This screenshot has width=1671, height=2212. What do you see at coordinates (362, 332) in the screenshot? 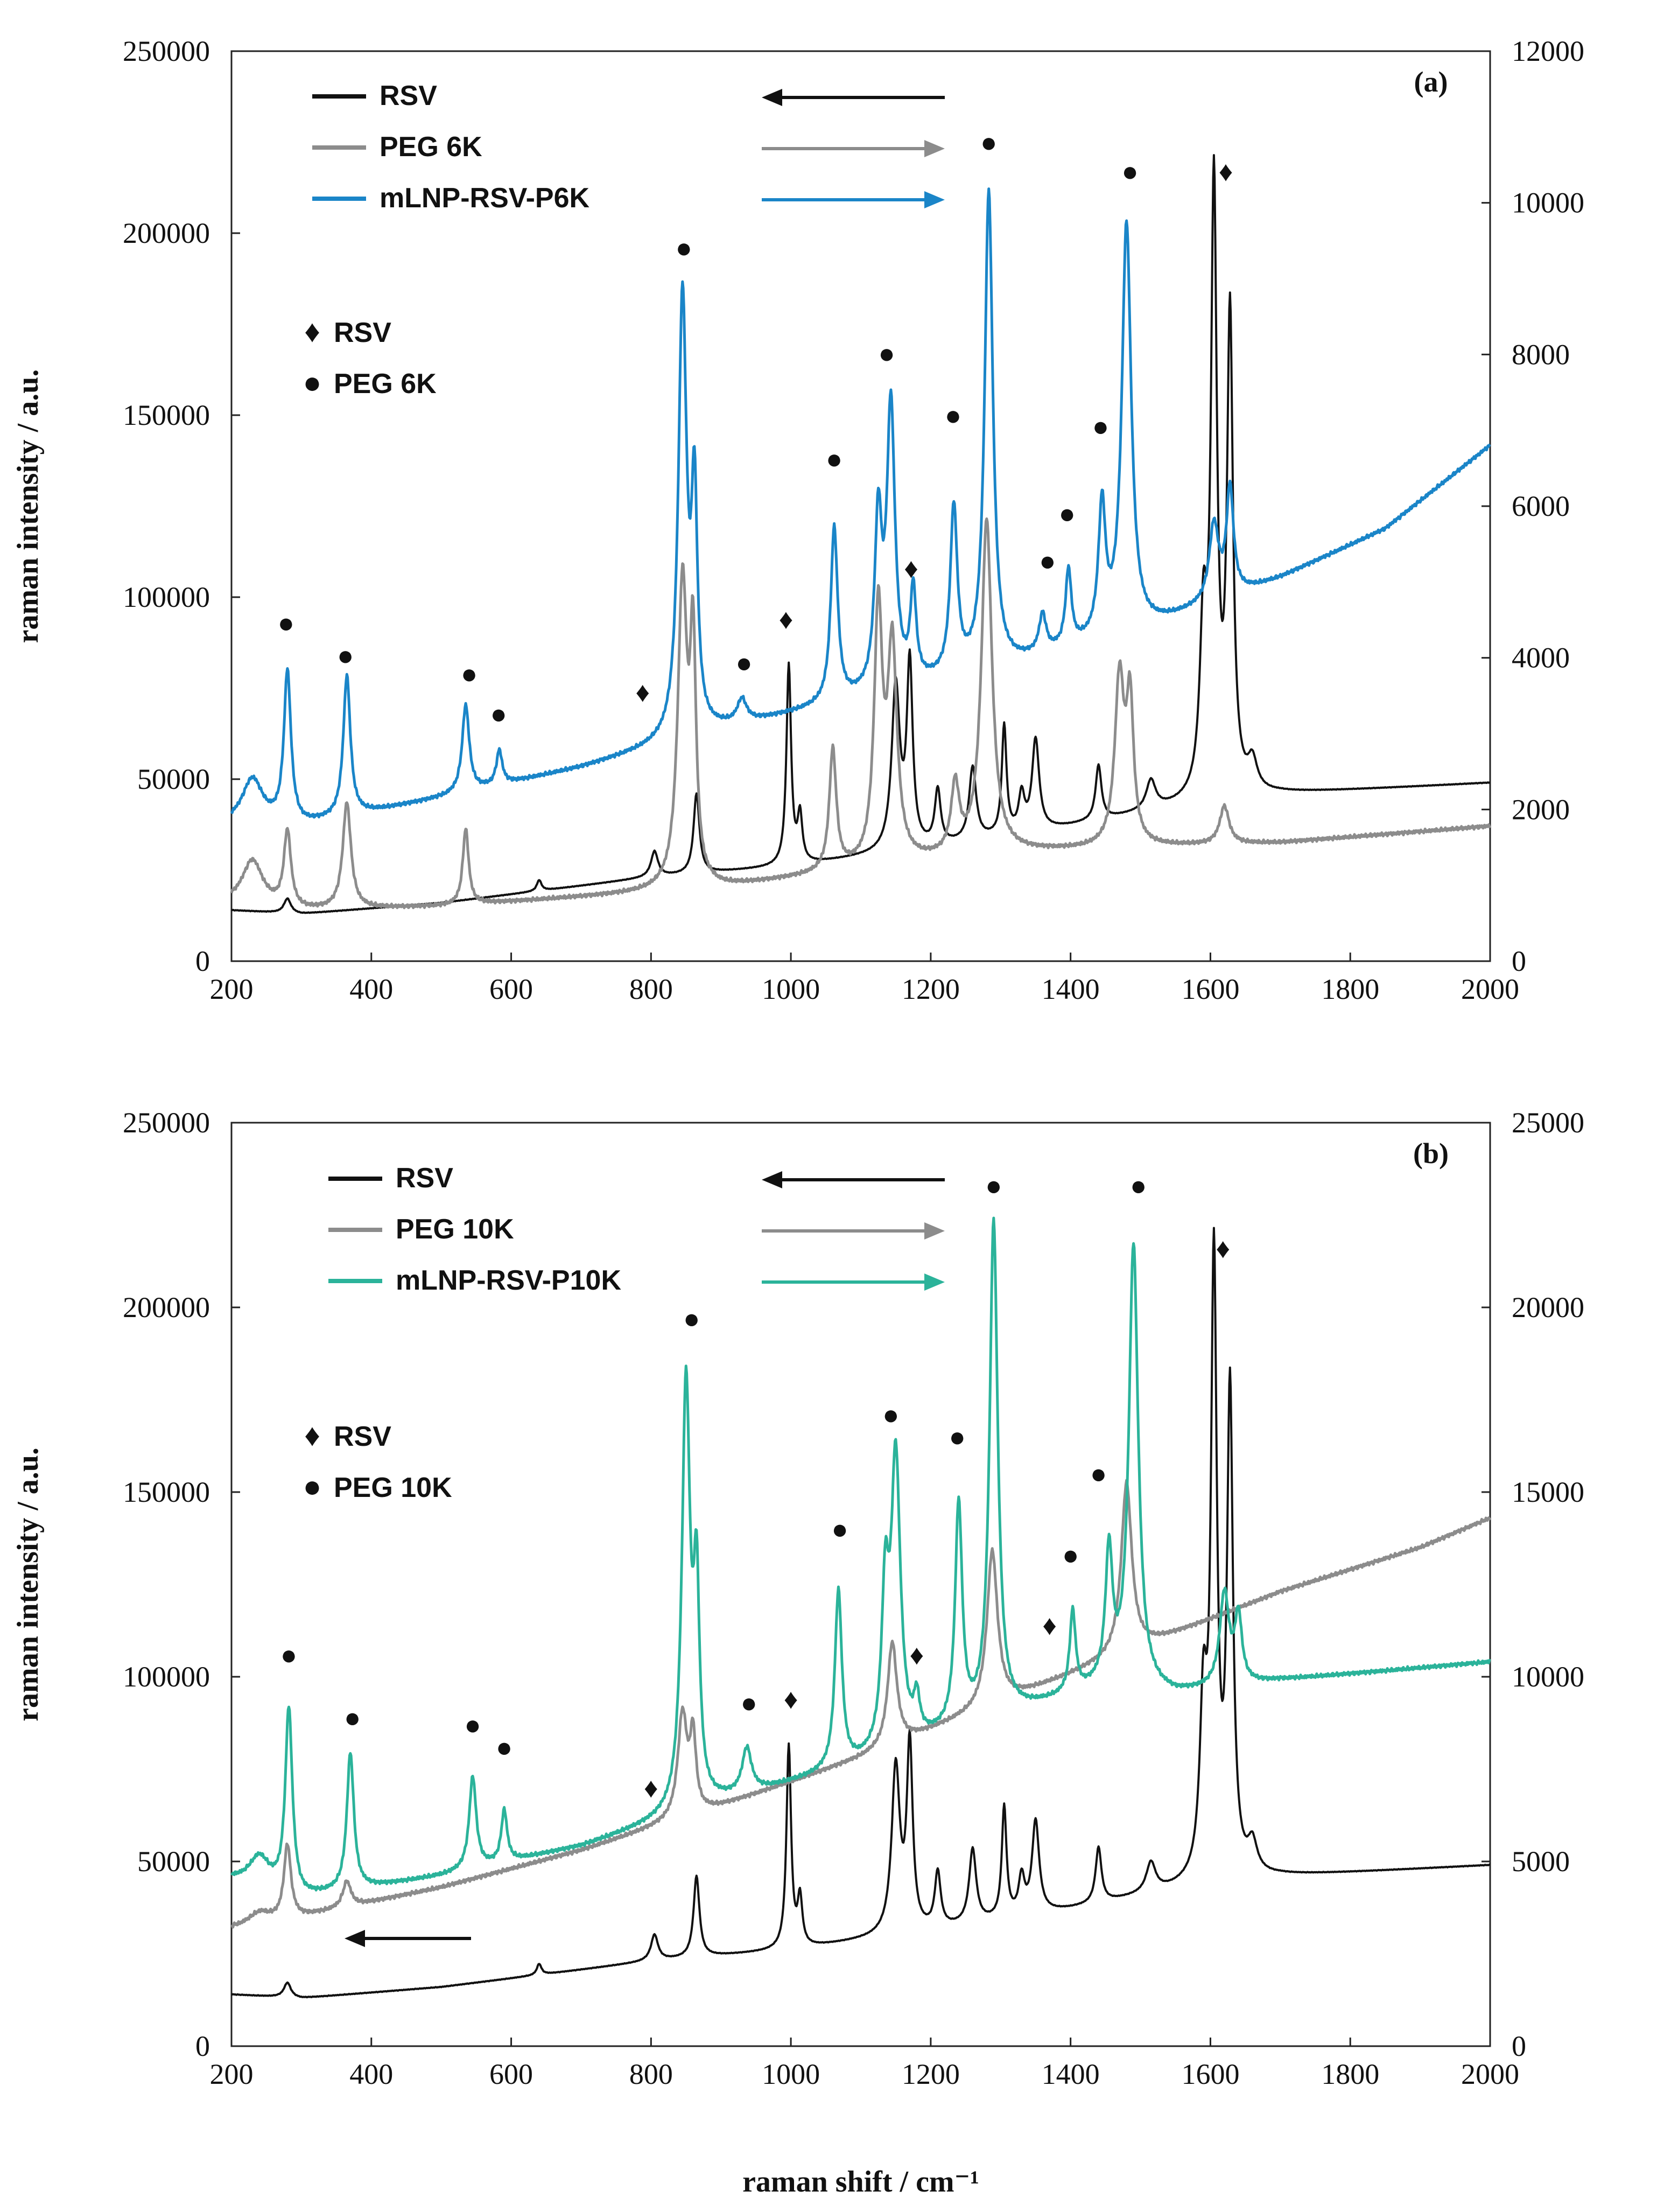
I see `marker-legend-label: RSV` at bounding box center [362, 332].